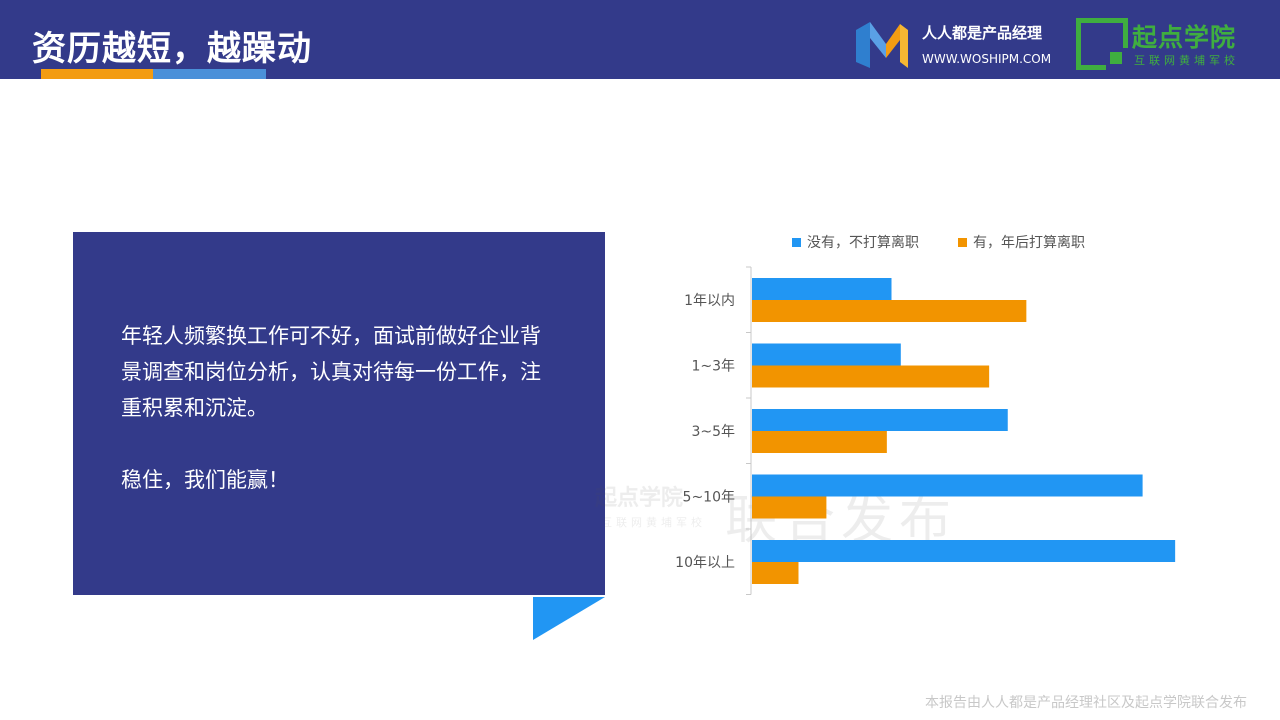  Describe the element at coordinates (982, 33) in the screenshot. I see `logo1-name: 人人都是产品经理` at that location.